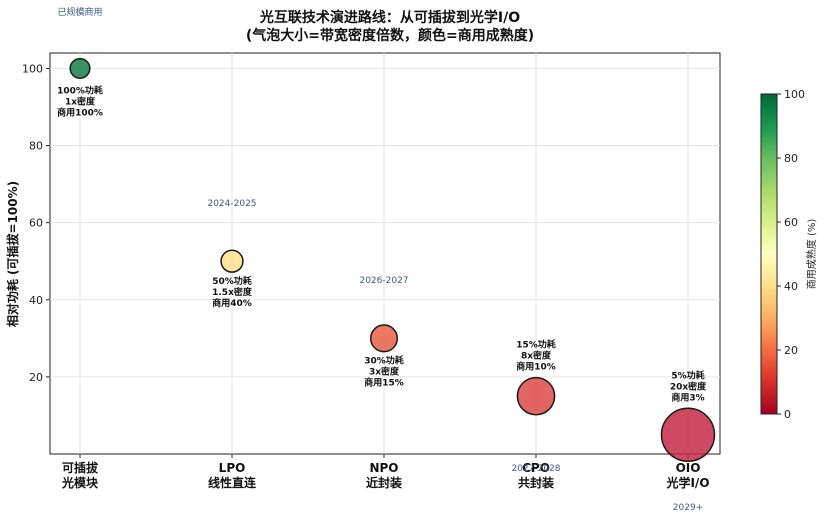  Describe the element at coordinates (389, 17) in the screenshot. I see `chart-title-line-1: 光互联技术演进路线：从可插拔到光学I/O` at that location.